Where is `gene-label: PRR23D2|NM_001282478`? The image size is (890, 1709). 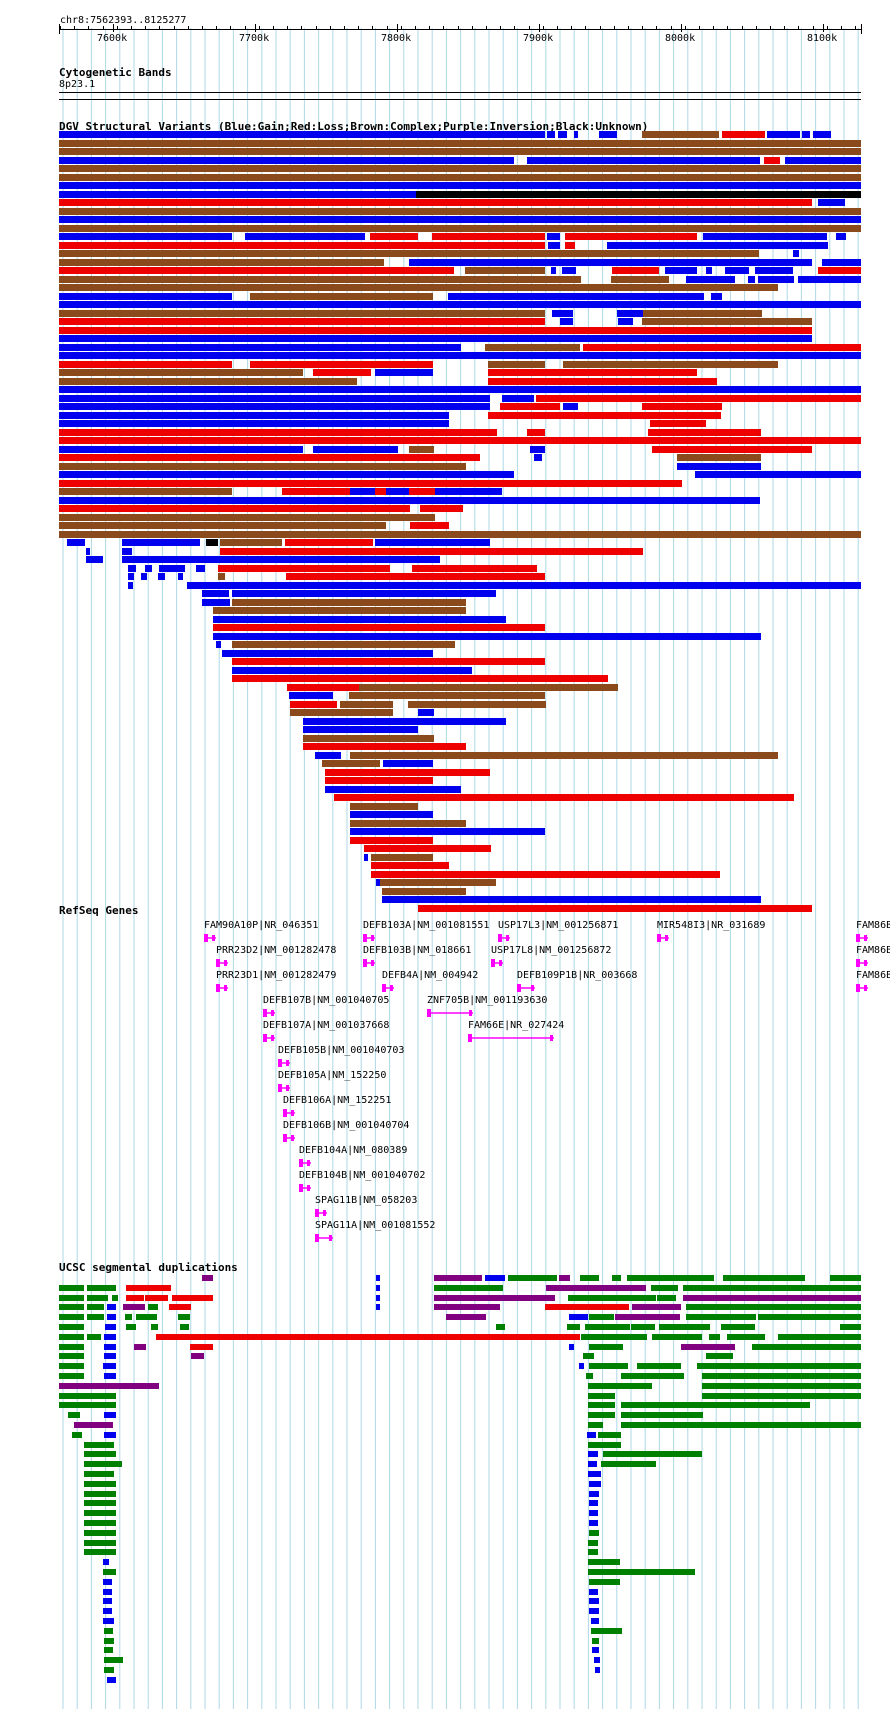 gene-label: PRR23D2|NM_001282478 is located at coordinates (276, 950).